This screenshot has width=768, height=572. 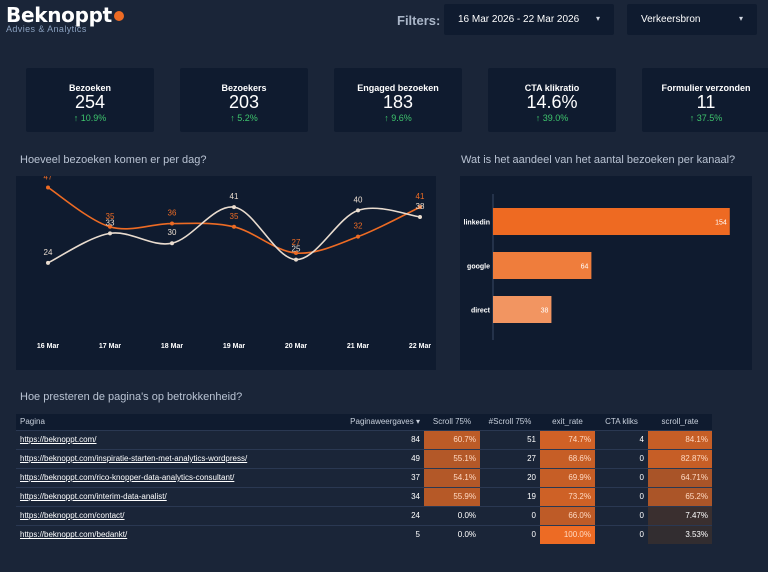 What do you see at coordinates (606, 273) in the screenshot?
I see `bar-chart-panel: linkedin 154 google 64 direct 38` at bounding box center [606, 273].